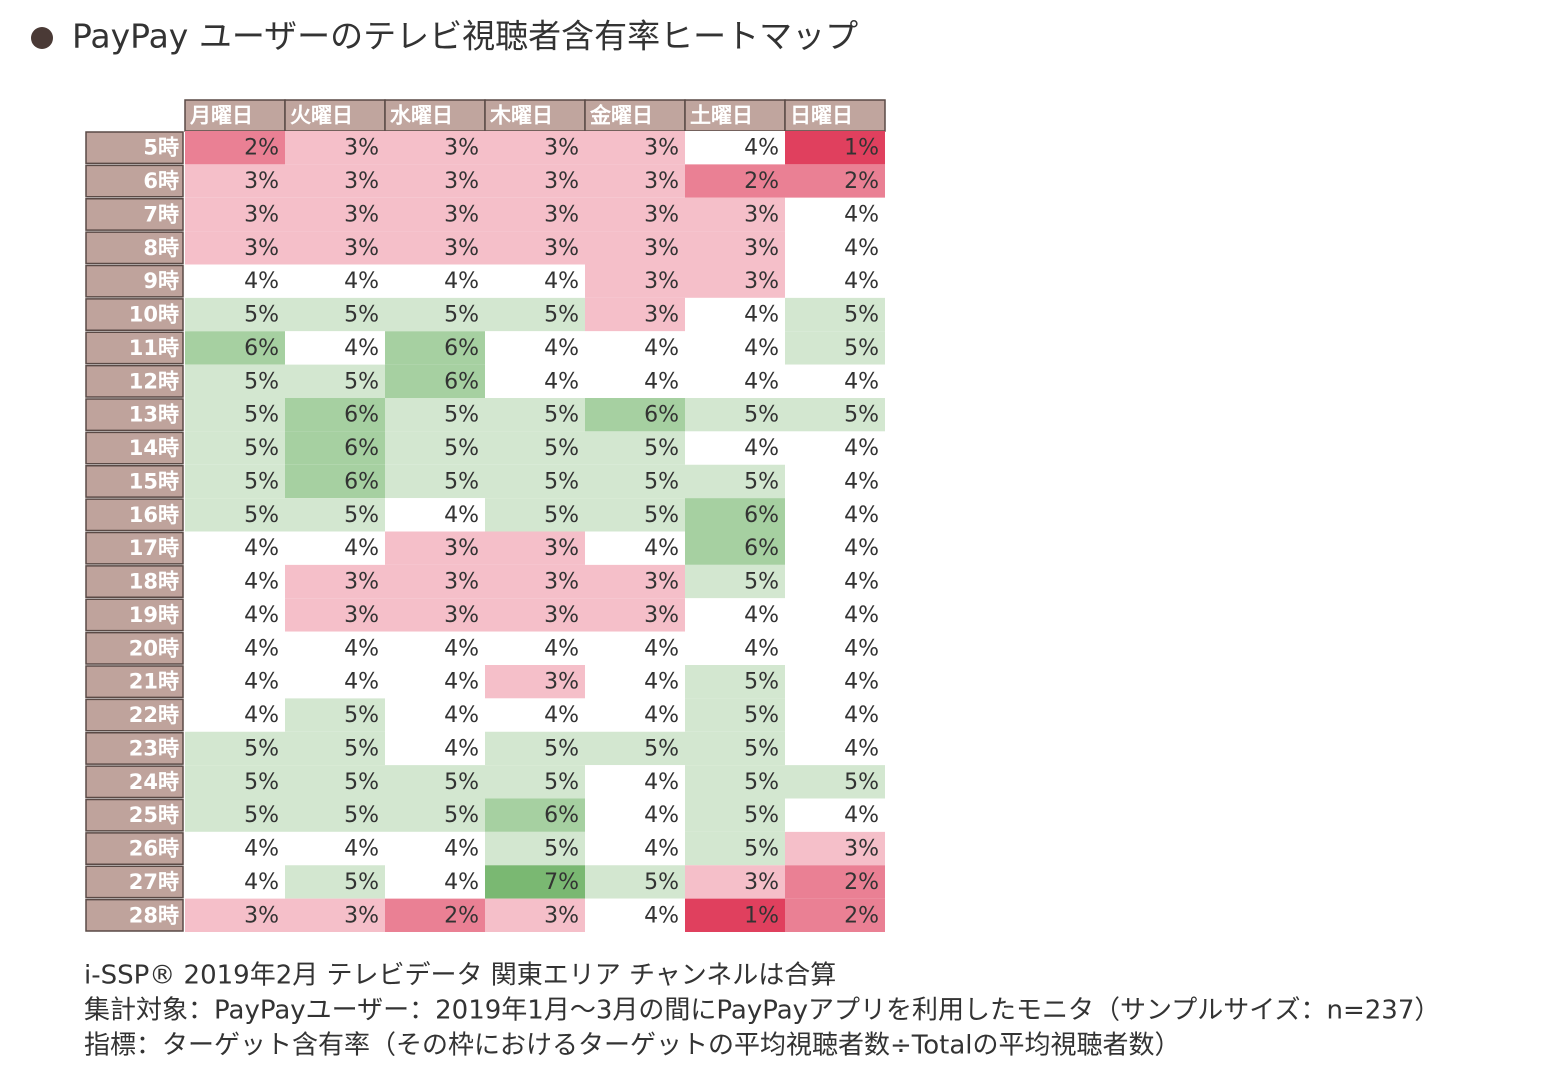  What do you see at coordinates (154, 782) in the screenshot?
I see `row-header: 24時` at bounding box center [154, 782].